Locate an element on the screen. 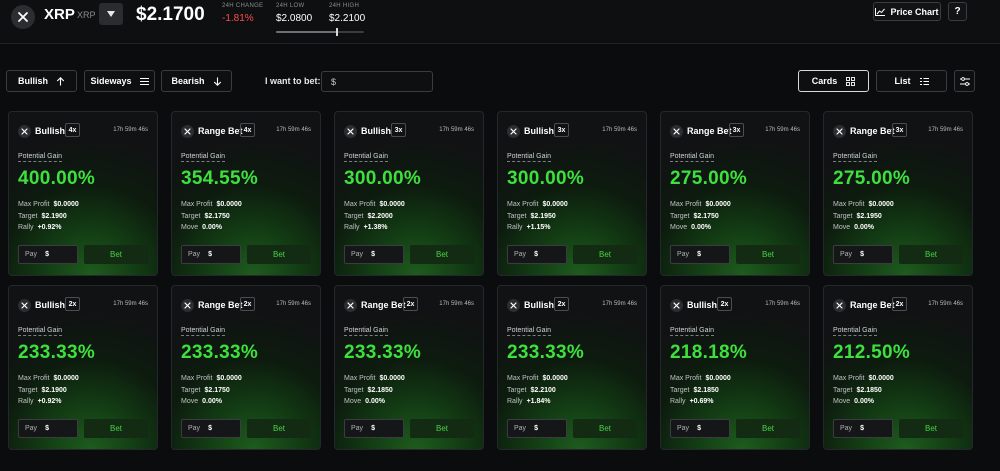 The height and width of the screenshot is (471, 1000). target-row: Target $2.1850 is located at coordinates (857, 390).